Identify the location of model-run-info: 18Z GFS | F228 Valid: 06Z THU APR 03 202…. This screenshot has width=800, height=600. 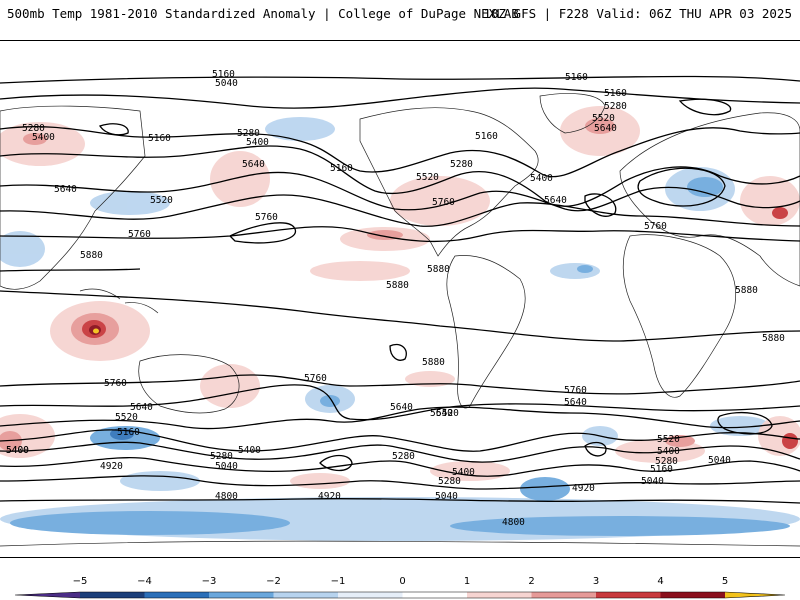
(637, 13).